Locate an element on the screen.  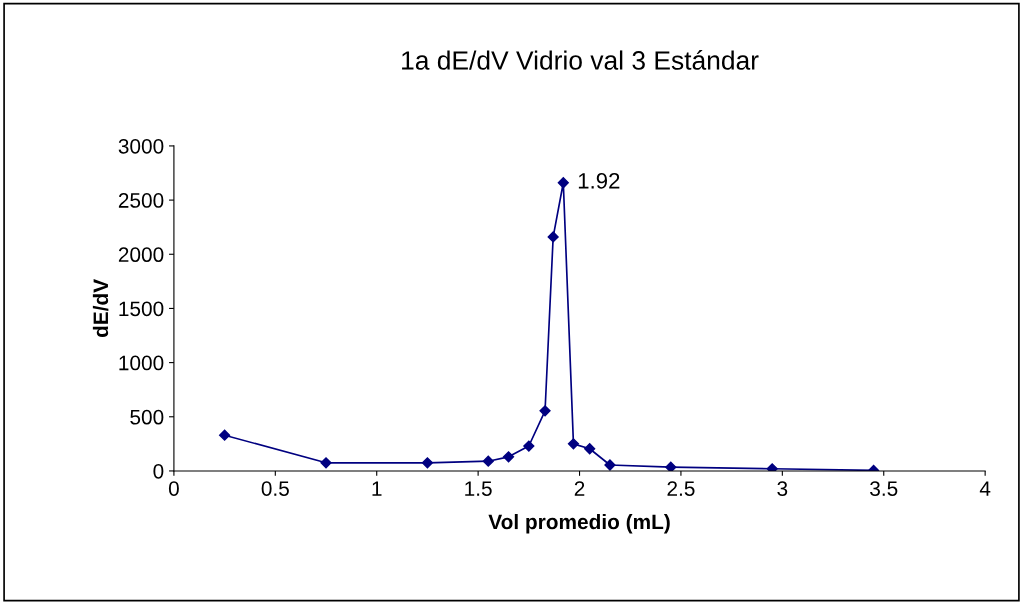
x-tick-label: 2 is located at coordinates (579, 488).